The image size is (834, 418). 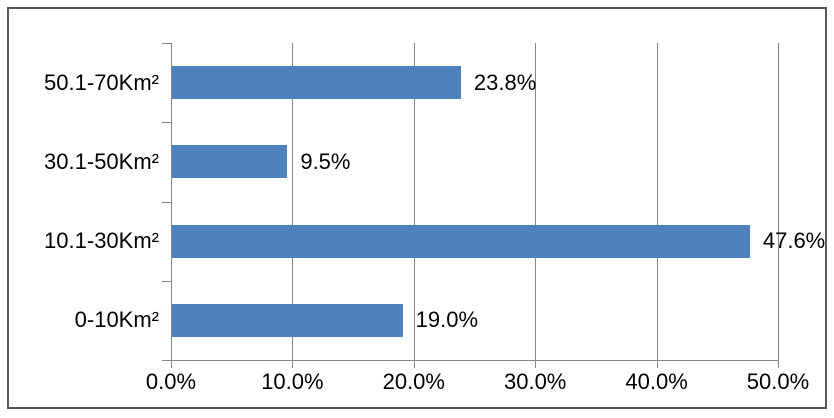 I want to click on x-axis-tick-label: 40.0%, so click(x=656, y=381).